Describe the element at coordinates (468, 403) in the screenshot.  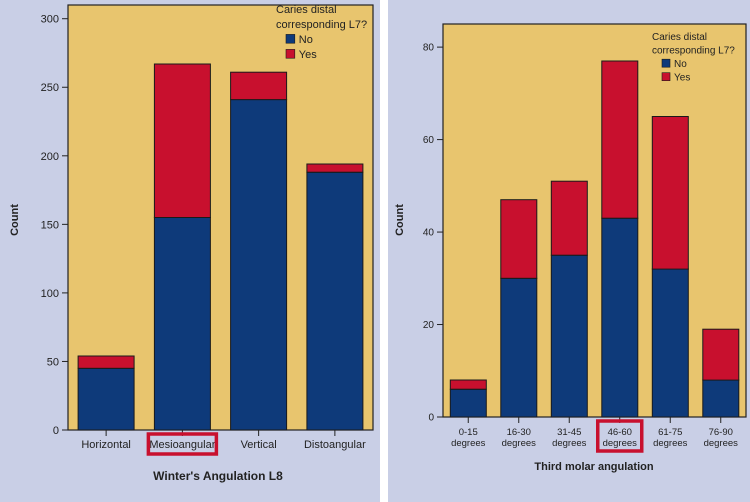
I see `bar-0-15-degrees-no` at that location.